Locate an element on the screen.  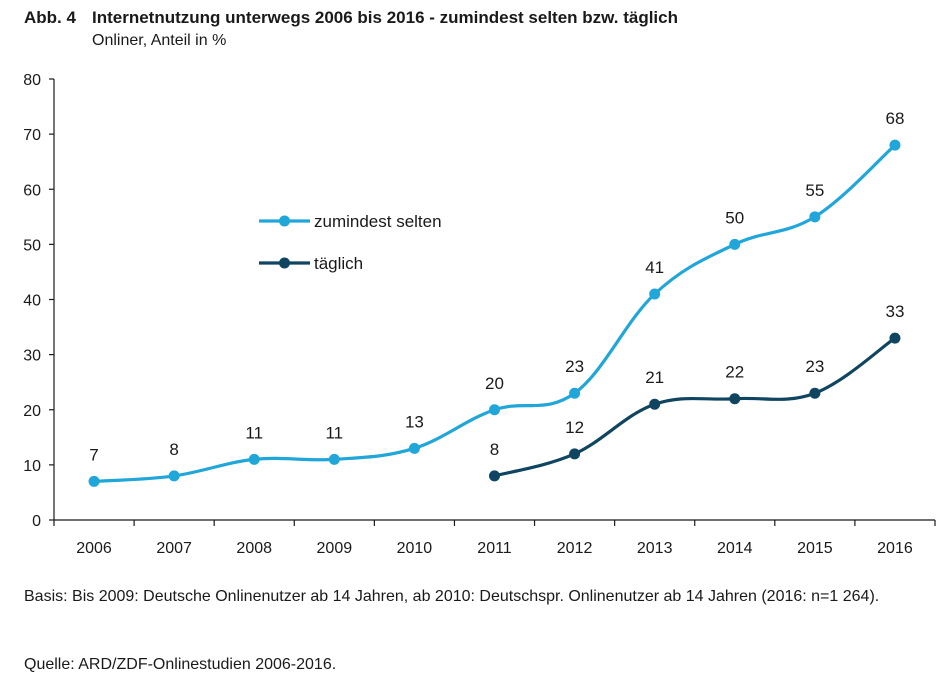
x-tick-label: 2008 is located at coordinates (254, 548).